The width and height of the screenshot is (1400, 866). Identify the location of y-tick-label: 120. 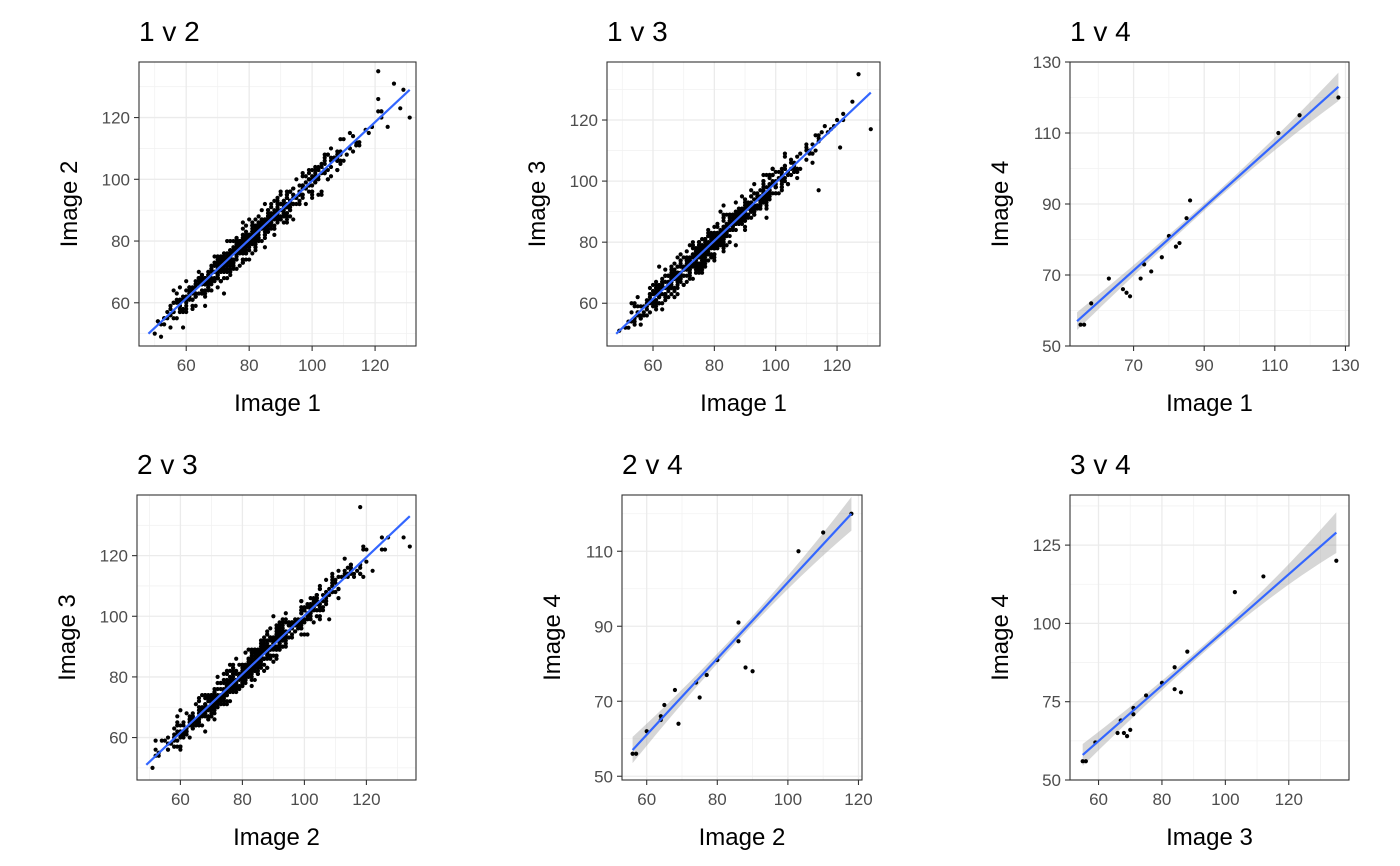
(114, 556).